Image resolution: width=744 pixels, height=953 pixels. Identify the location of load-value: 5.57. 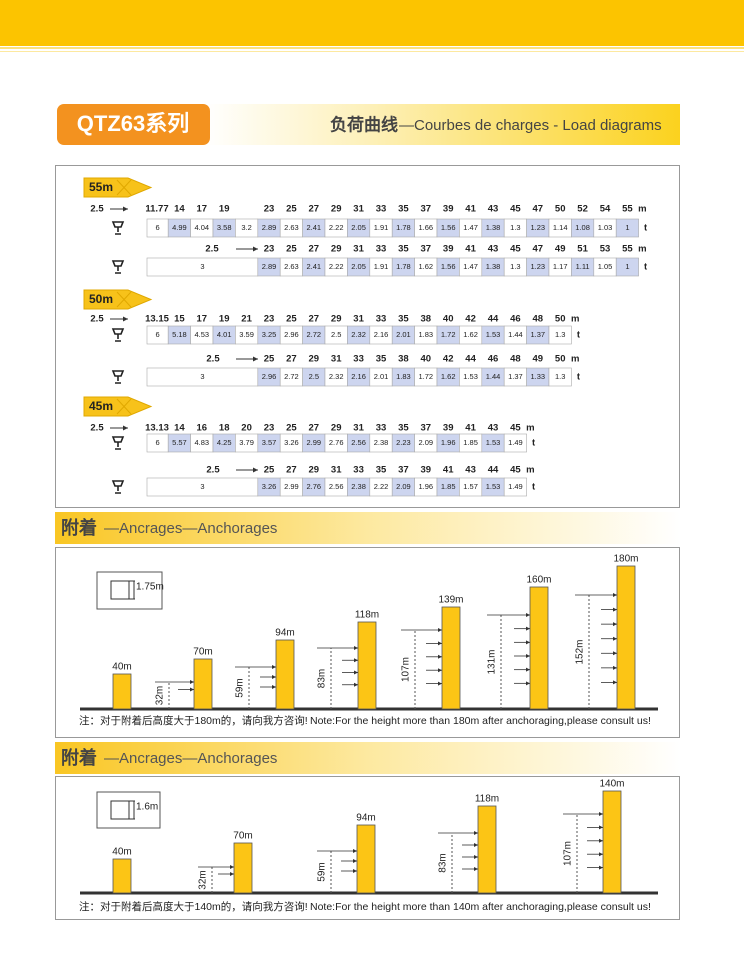
(179, 442).